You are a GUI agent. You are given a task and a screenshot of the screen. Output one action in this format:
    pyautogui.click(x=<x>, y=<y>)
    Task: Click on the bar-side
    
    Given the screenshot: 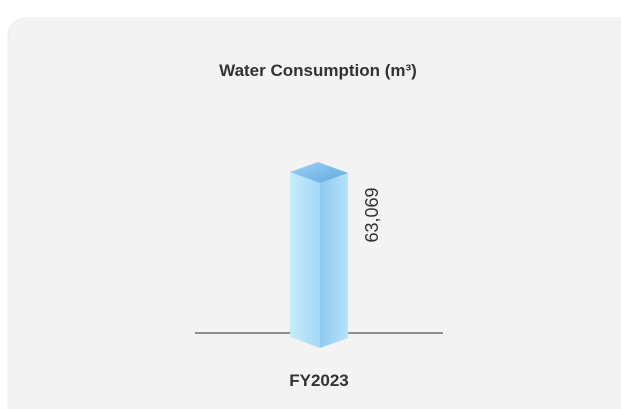 What is the action you would take?
    pyautogui.click(x=334, y=260)
    